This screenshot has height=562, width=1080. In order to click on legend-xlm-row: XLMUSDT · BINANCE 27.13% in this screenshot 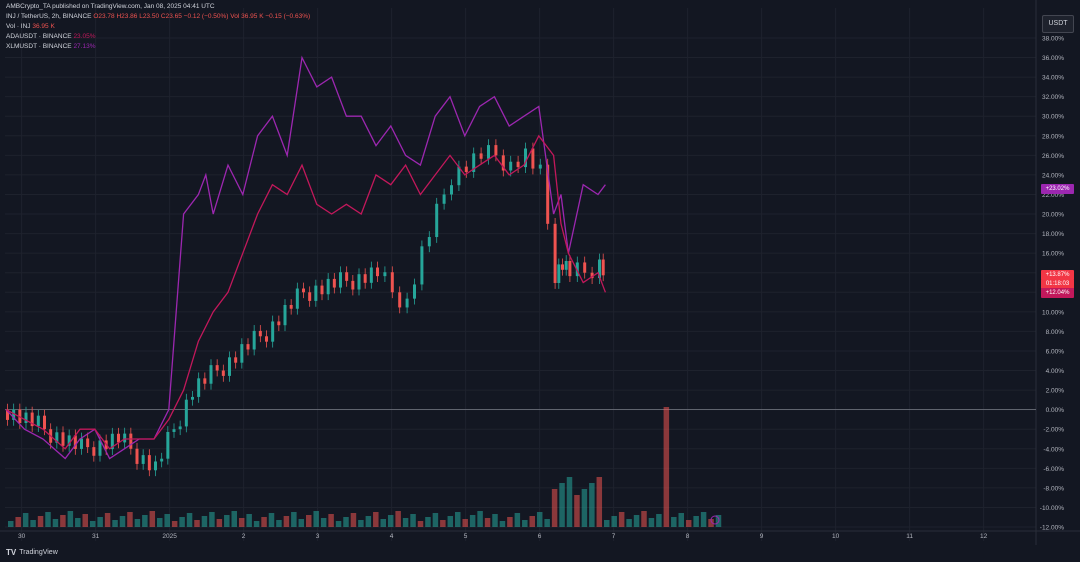, I will do `click(50, 47)`.